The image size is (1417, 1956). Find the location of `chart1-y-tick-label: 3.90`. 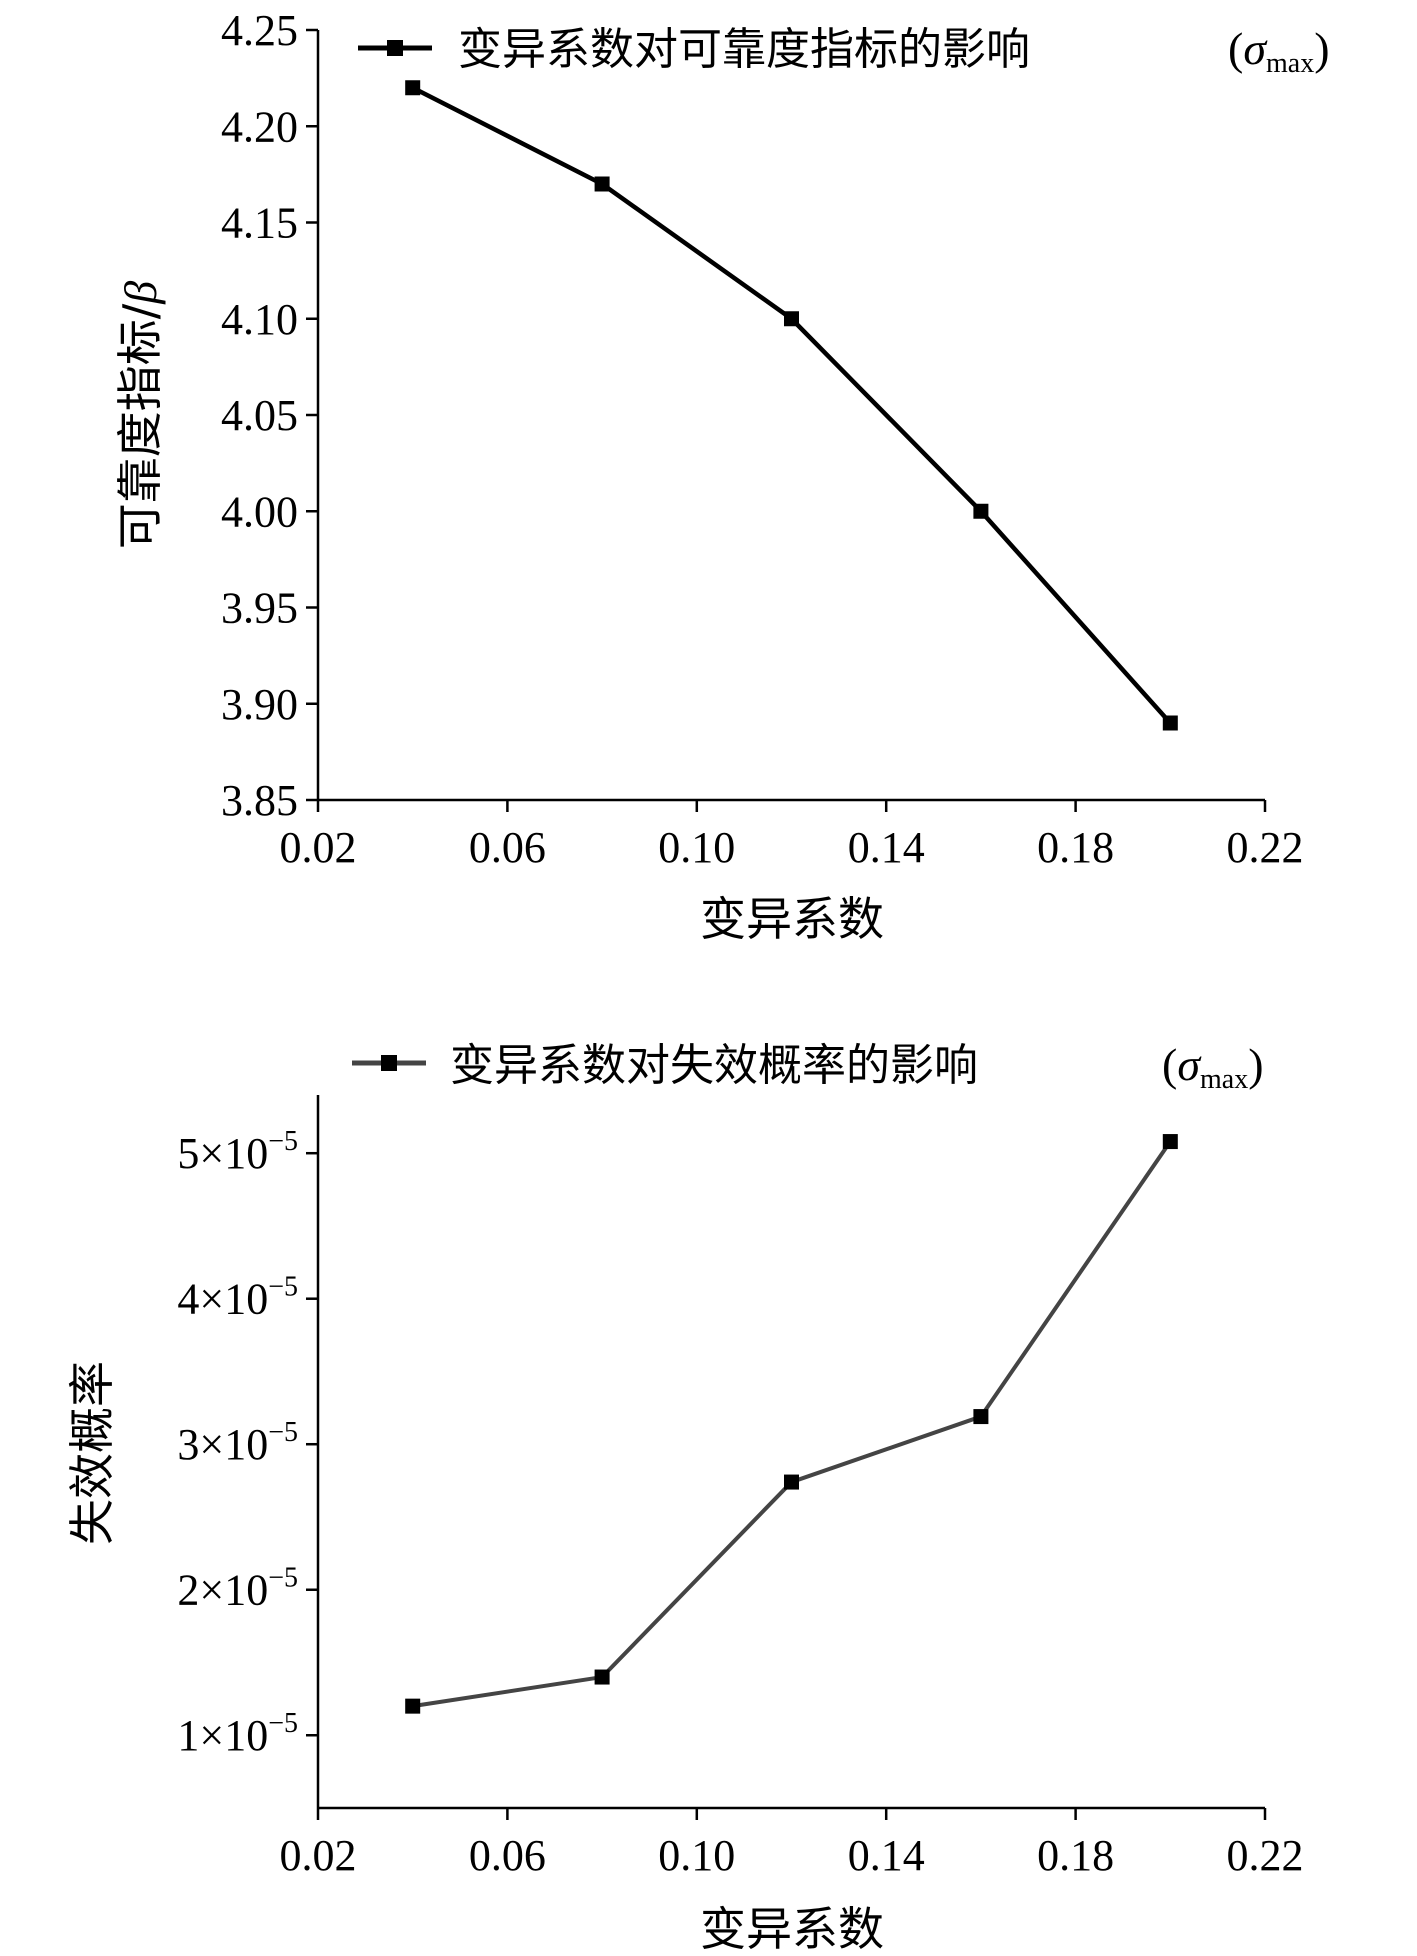

chart1-y-tick-label: 3.90 is located at coordinates (259, 704).